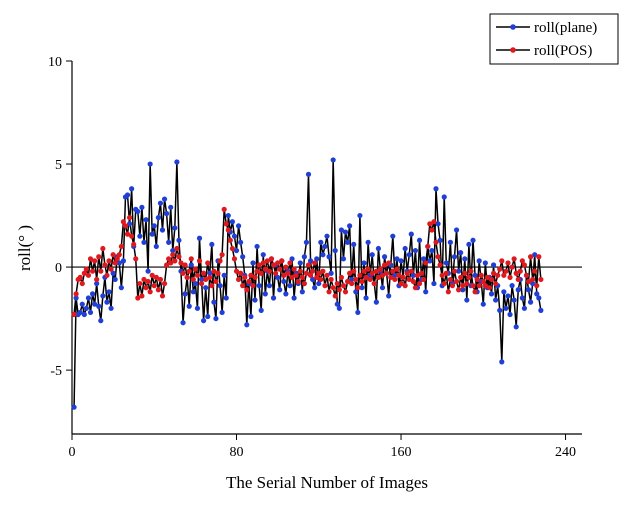 Image resolution: width=625 pixels, height=525 pixels. What do you see at coordinates (327, 482) in the screenshot?
I see `x-axis-label: The Serial Number of Images` at bounding box center [327, 482].